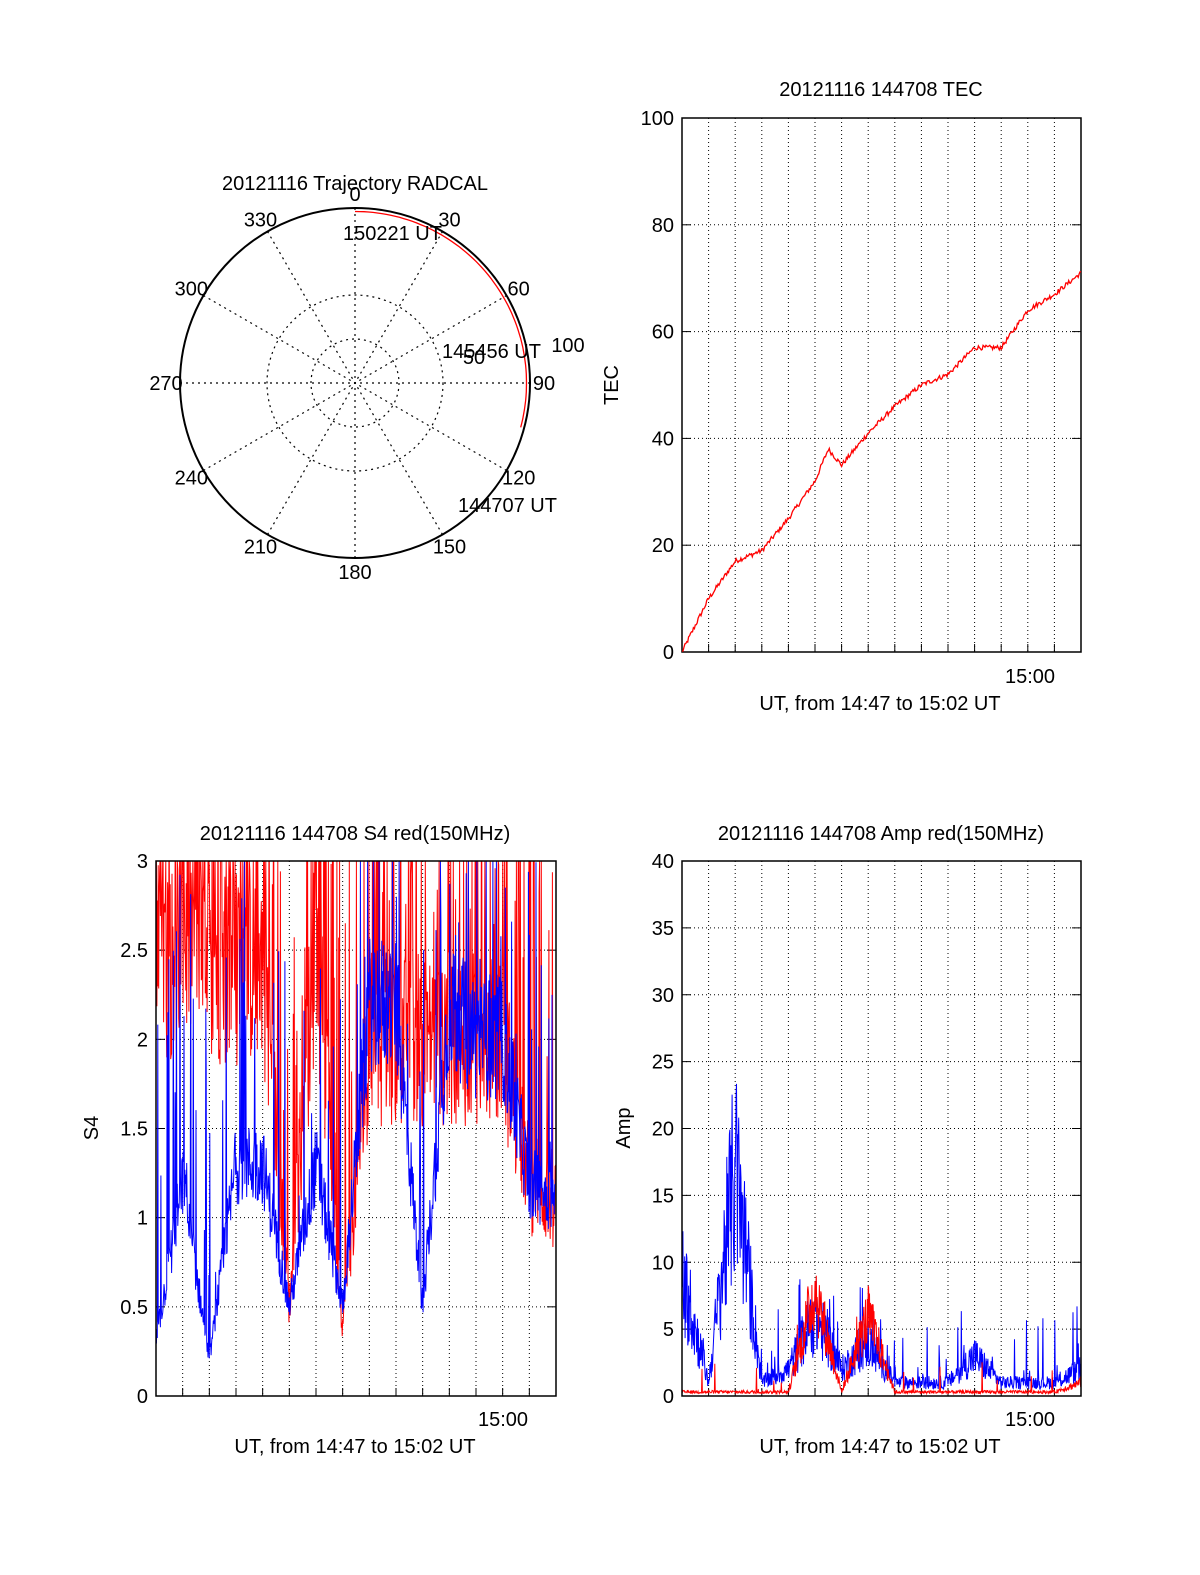 The width and height of the screenshot is (1200, 1575). Describe the element at coordinates (142, 862) in the screenshot. I see `y-tick-label: 3` at that location.